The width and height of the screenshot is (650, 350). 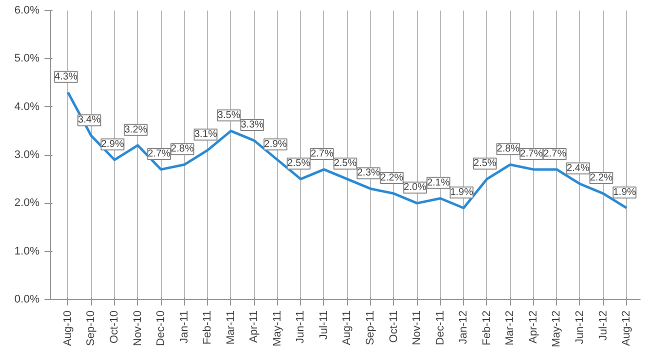 I want to click on data-label: 3.5%, so click(x=228, y=115).